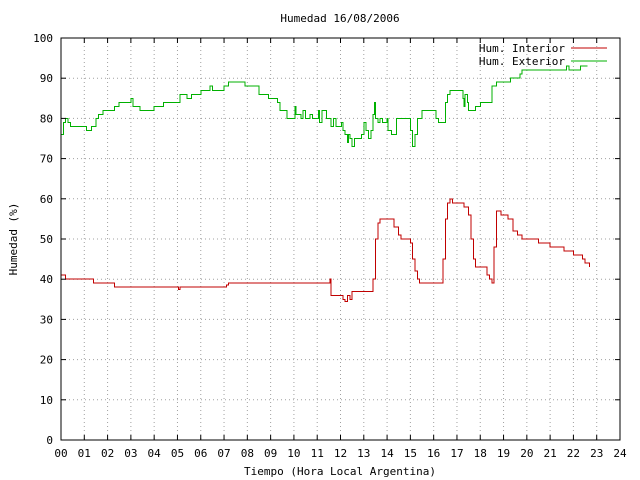  Describe the element at coordinates (522, 48) in the screenshot. I see `legend-label-interior: Hum. Interior` at that location.